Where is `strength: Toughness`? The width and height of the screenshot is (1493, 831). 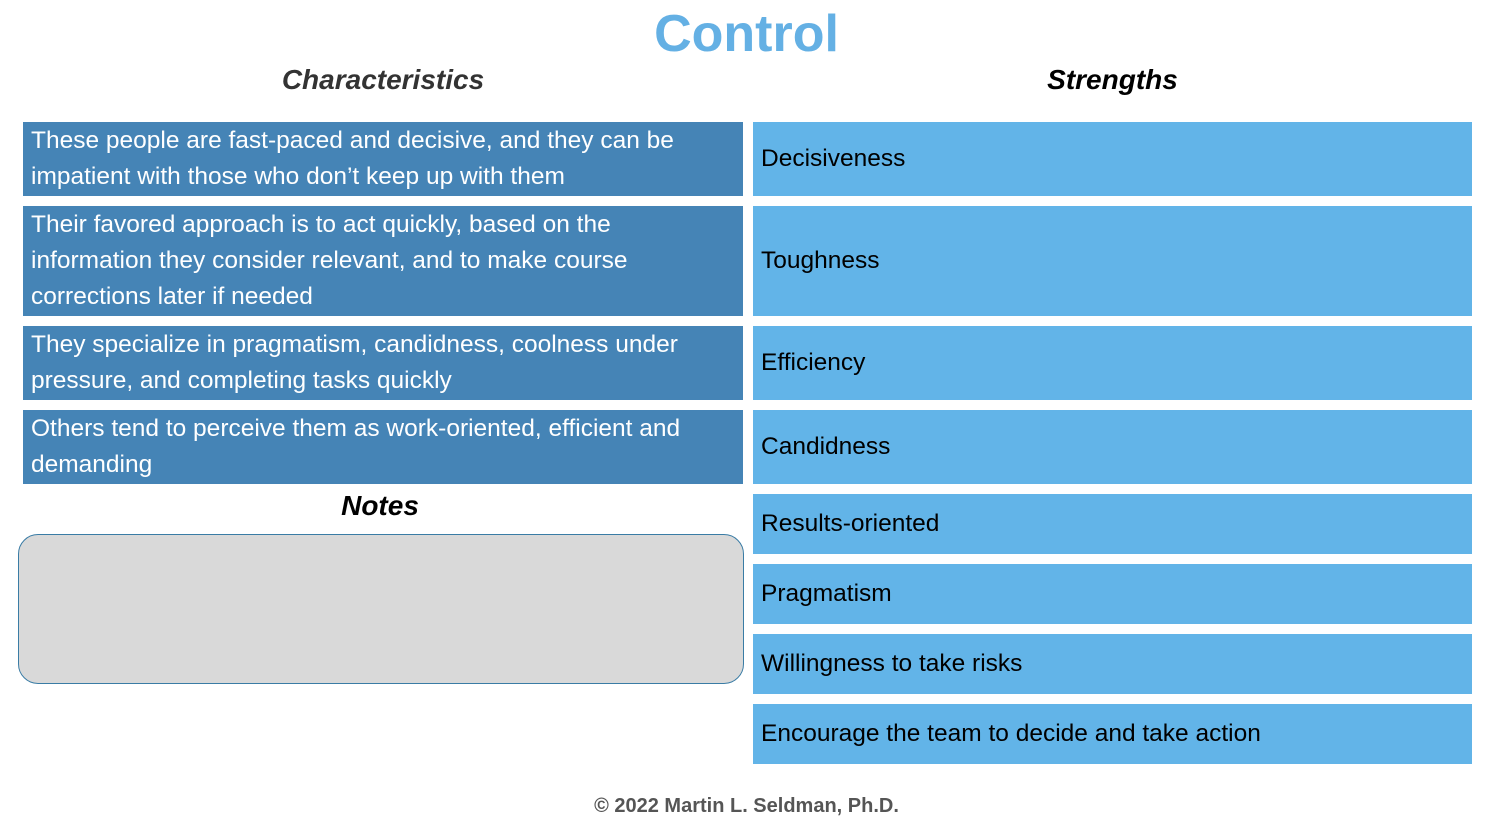 strength: Toughness is located at coordinates (1112, 261).